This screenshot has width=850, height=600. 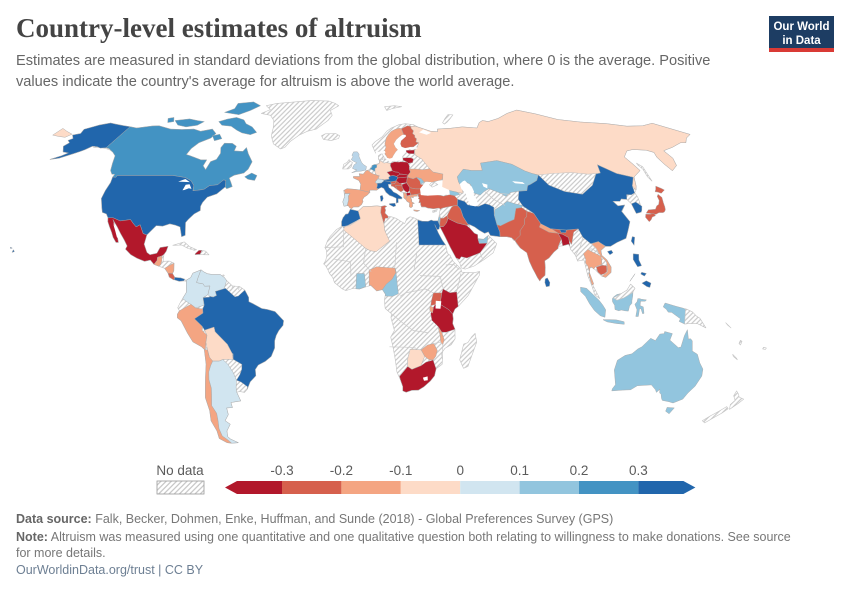 What do you see at coordinates (281, 470) in the screenshot?
I see `svg-text: -0.3` at bounding box center [281, 470].